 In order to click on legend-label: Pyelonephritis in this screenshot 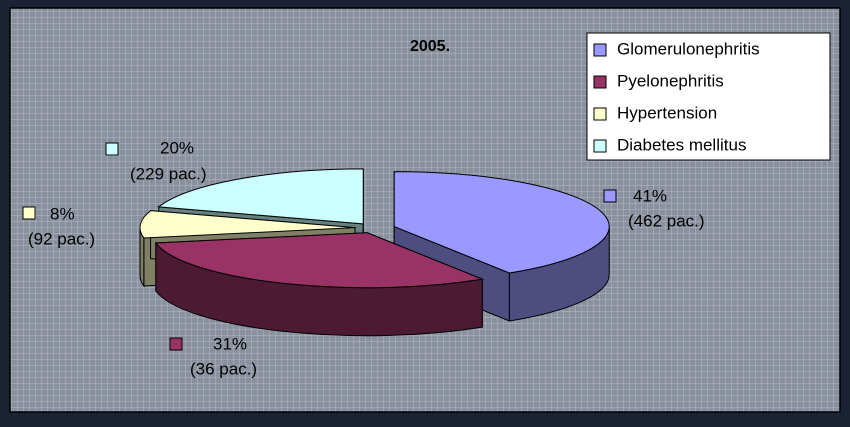, I will do `click(670, 80)`.